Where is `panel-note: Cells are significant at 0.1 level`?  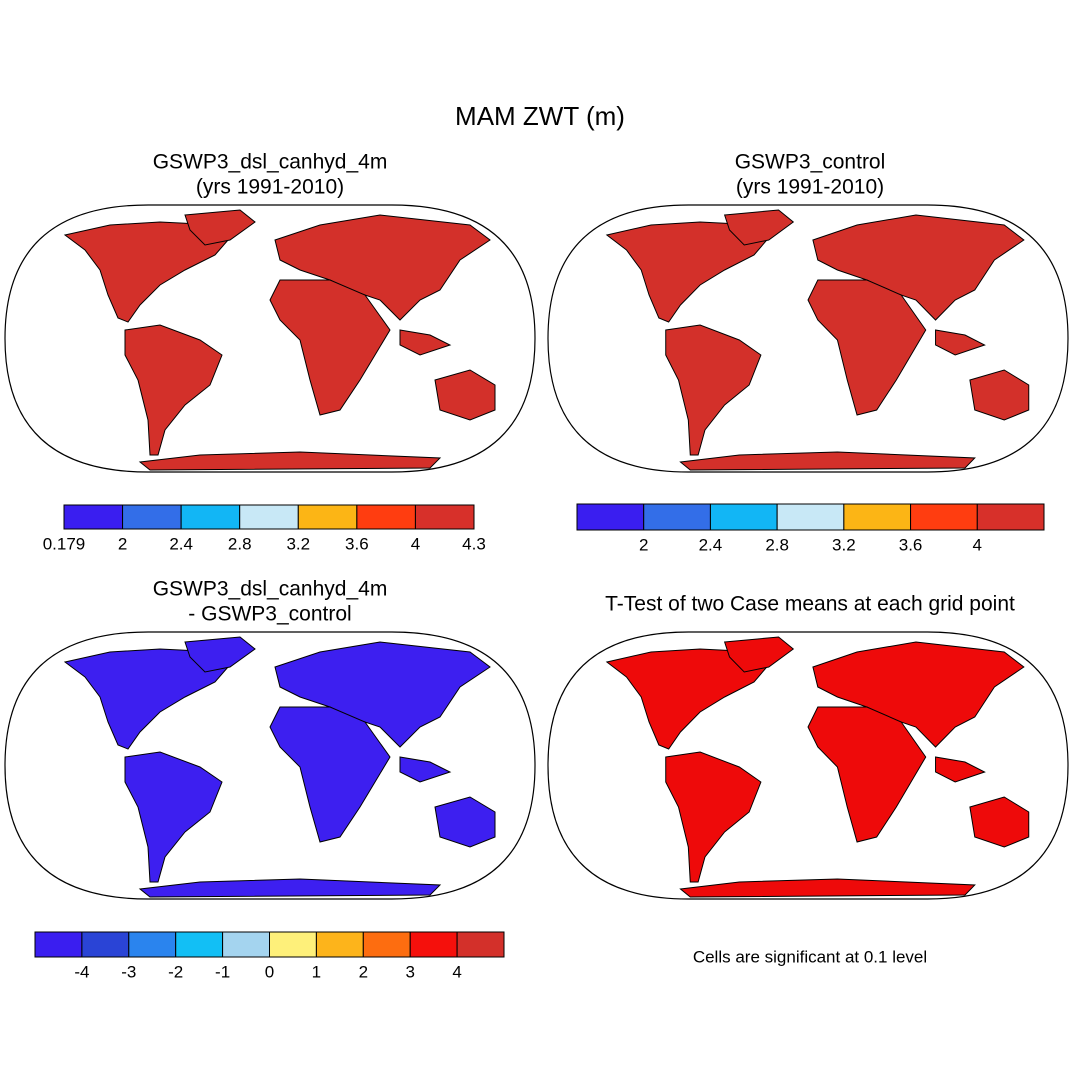 panel-note: Cells are significant at 0.1 level is located at coordinates (810, 956).